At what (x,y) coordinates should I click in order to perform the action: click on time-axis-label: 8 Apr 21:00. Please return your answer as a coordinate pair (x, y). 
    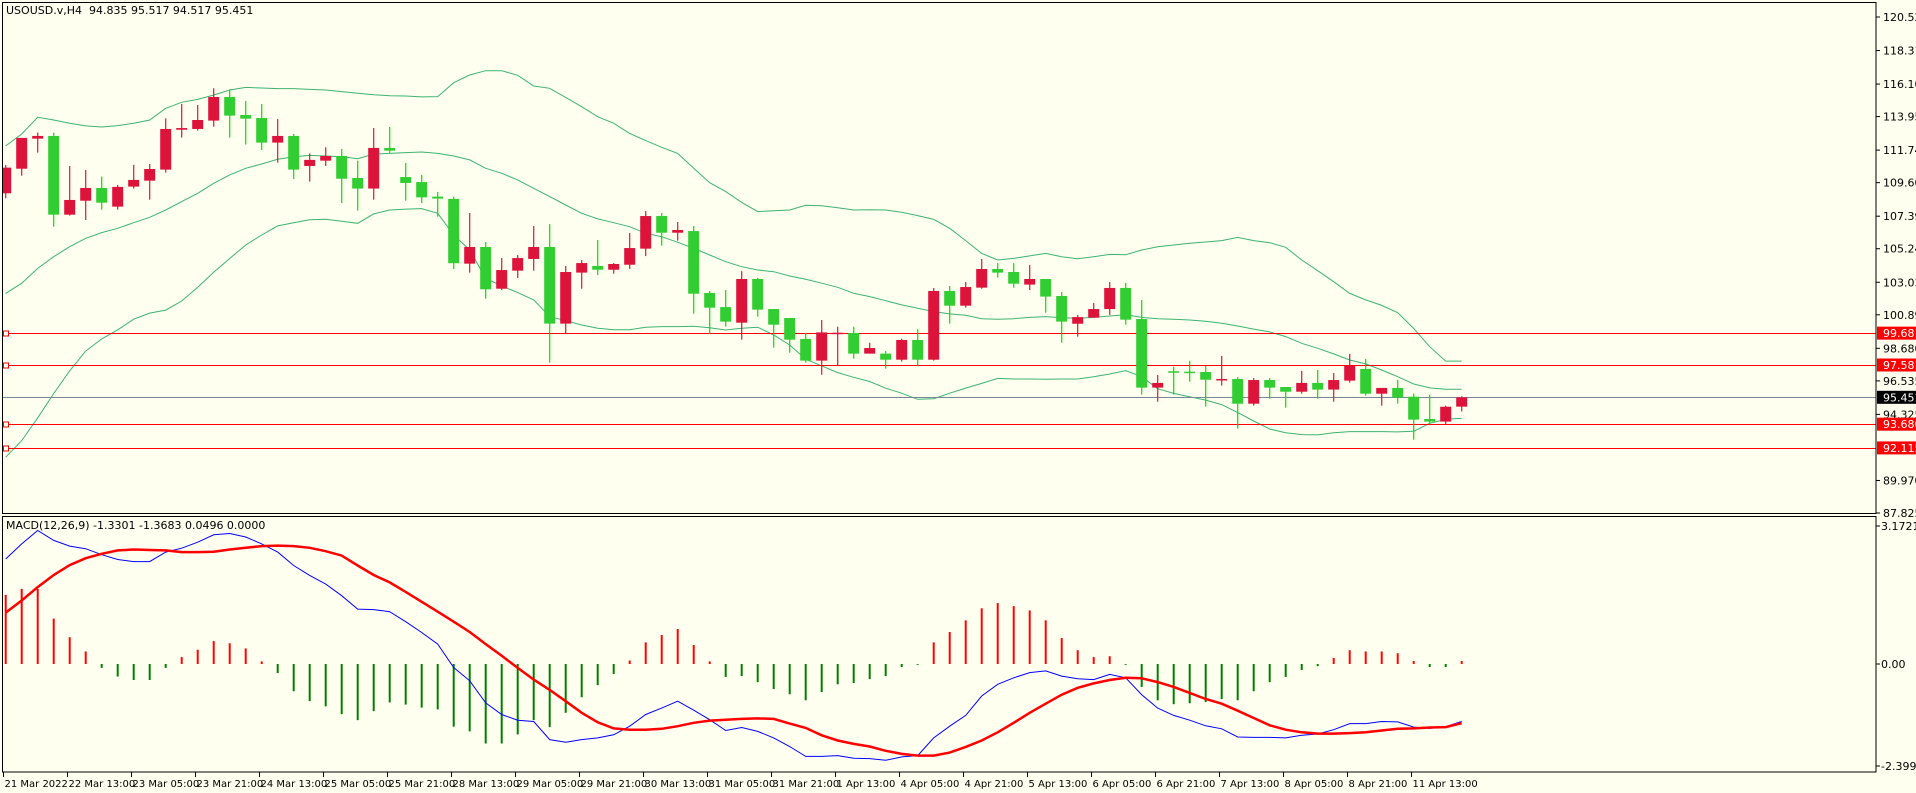
    Looking at the image, I should click on (1378, 784).